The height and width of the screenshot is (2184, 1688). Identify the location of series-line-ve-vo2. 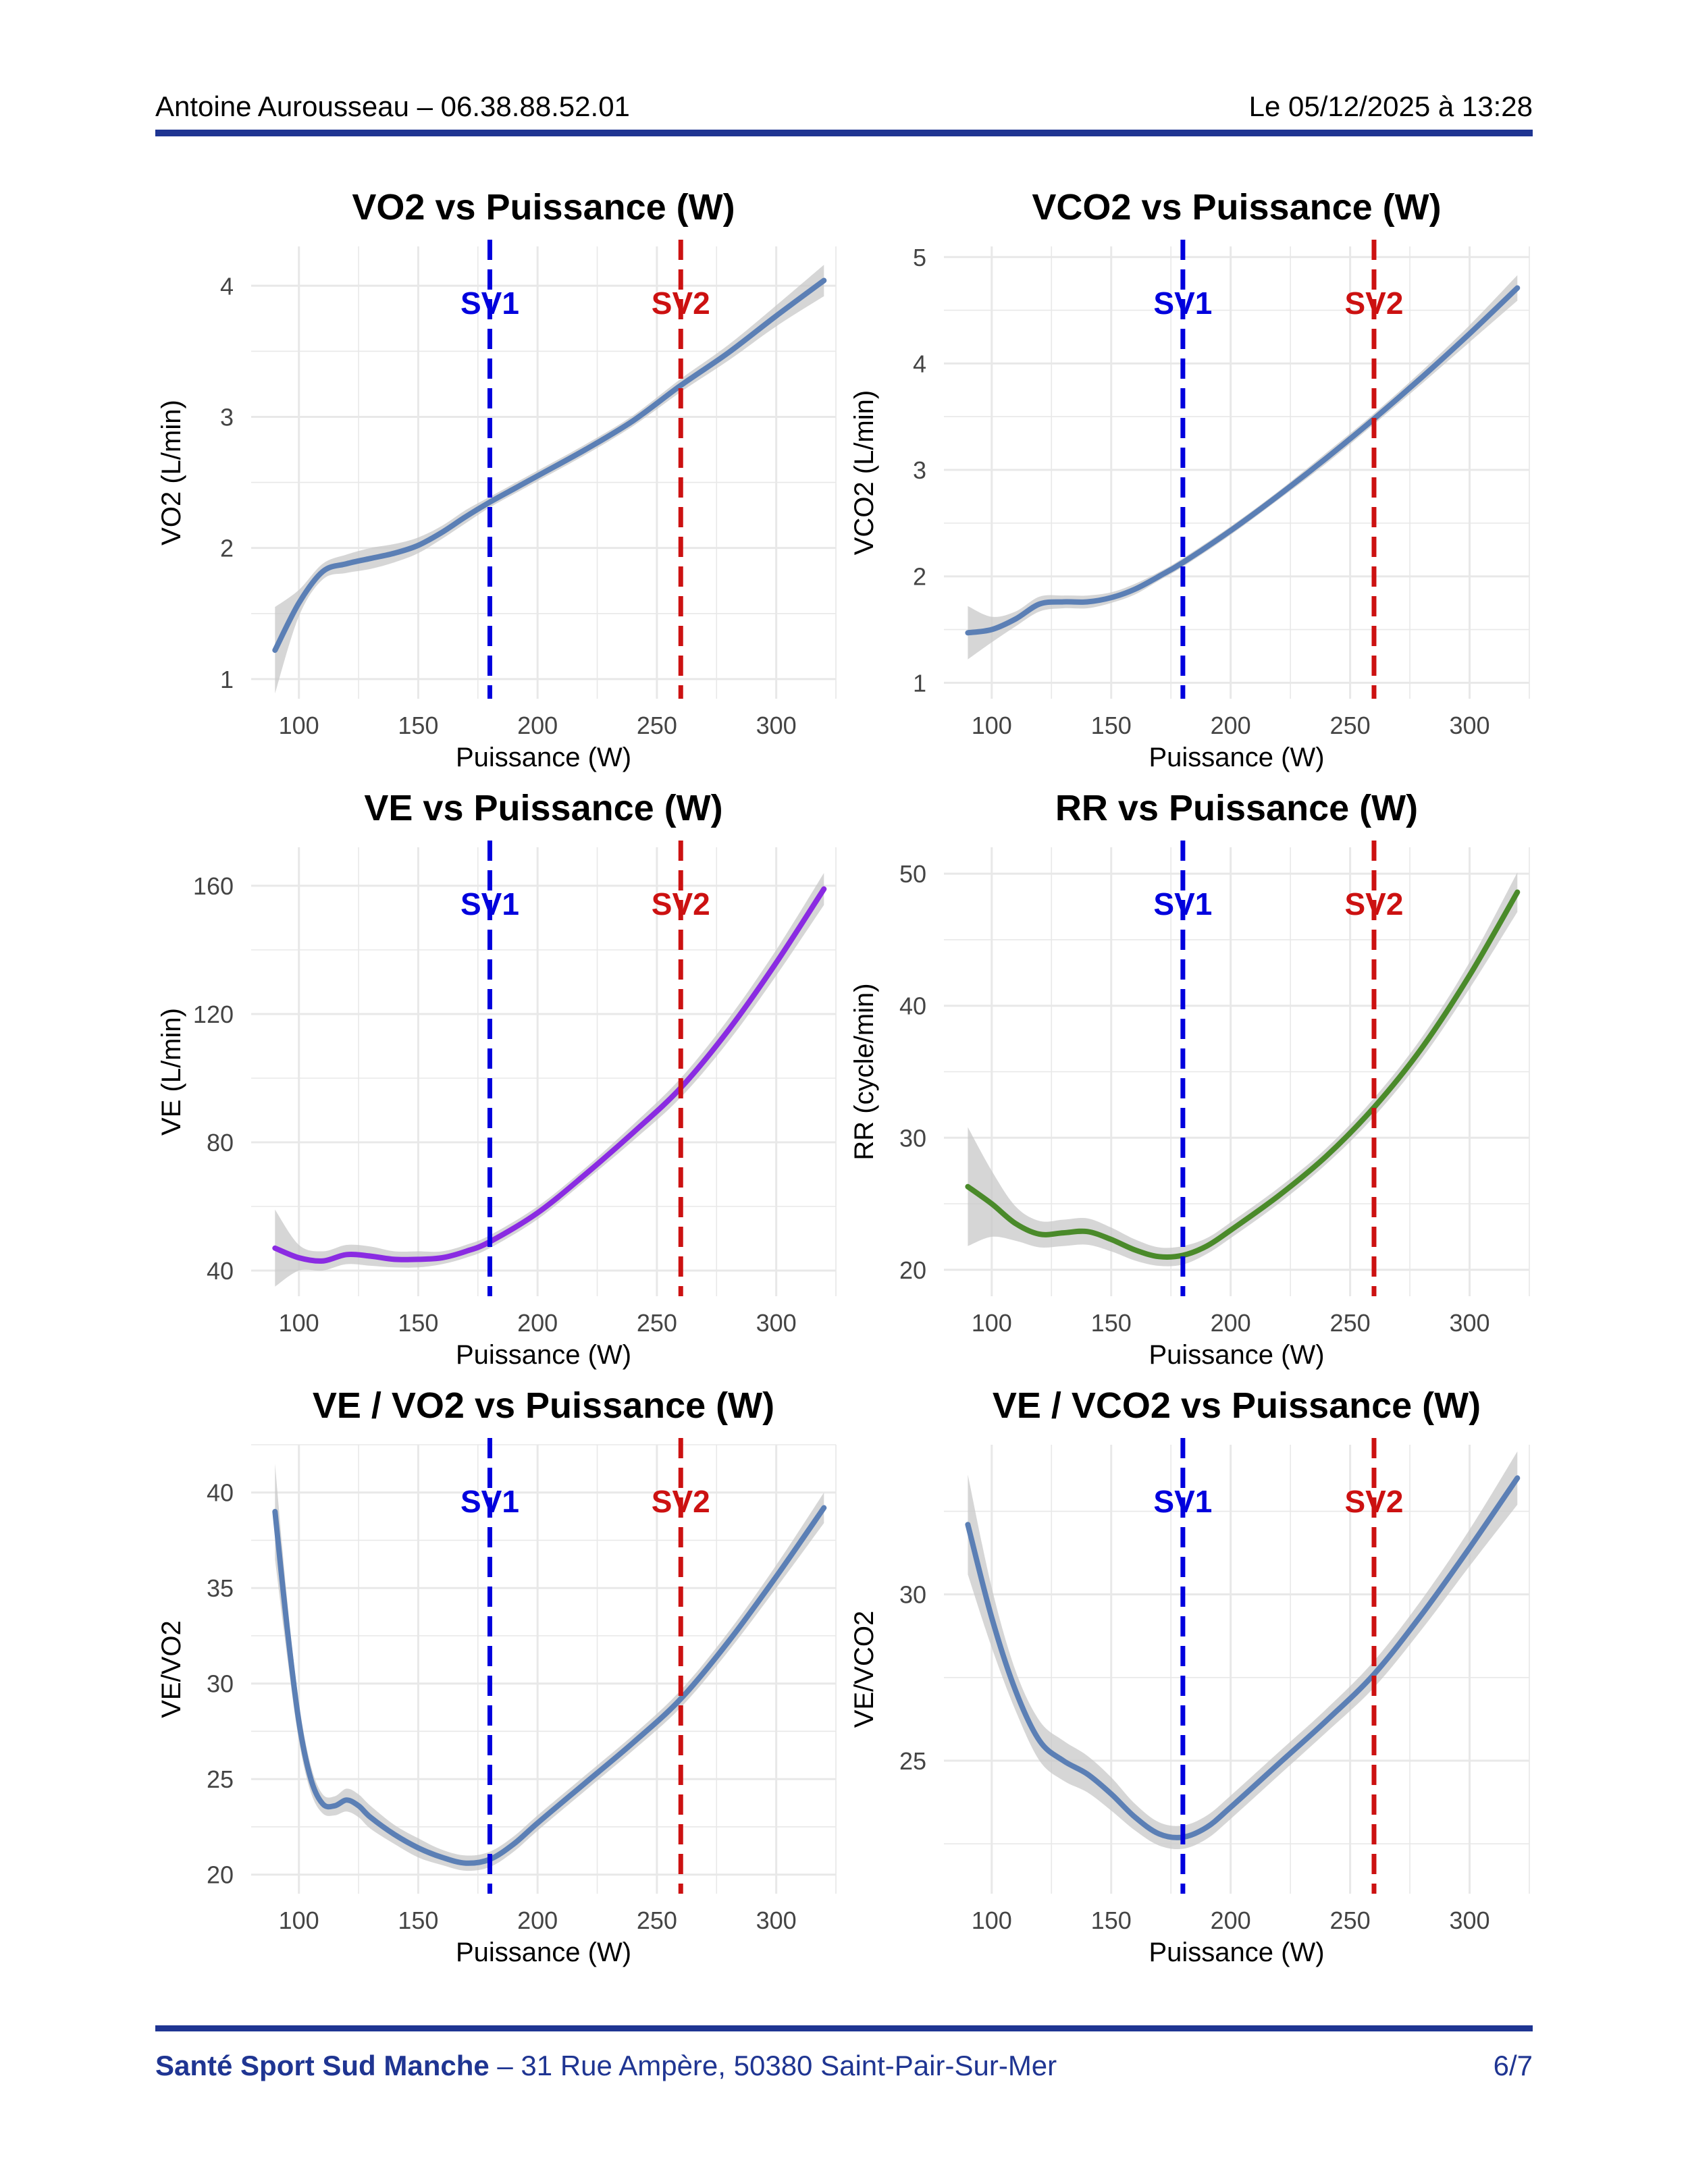
(549, 1685).